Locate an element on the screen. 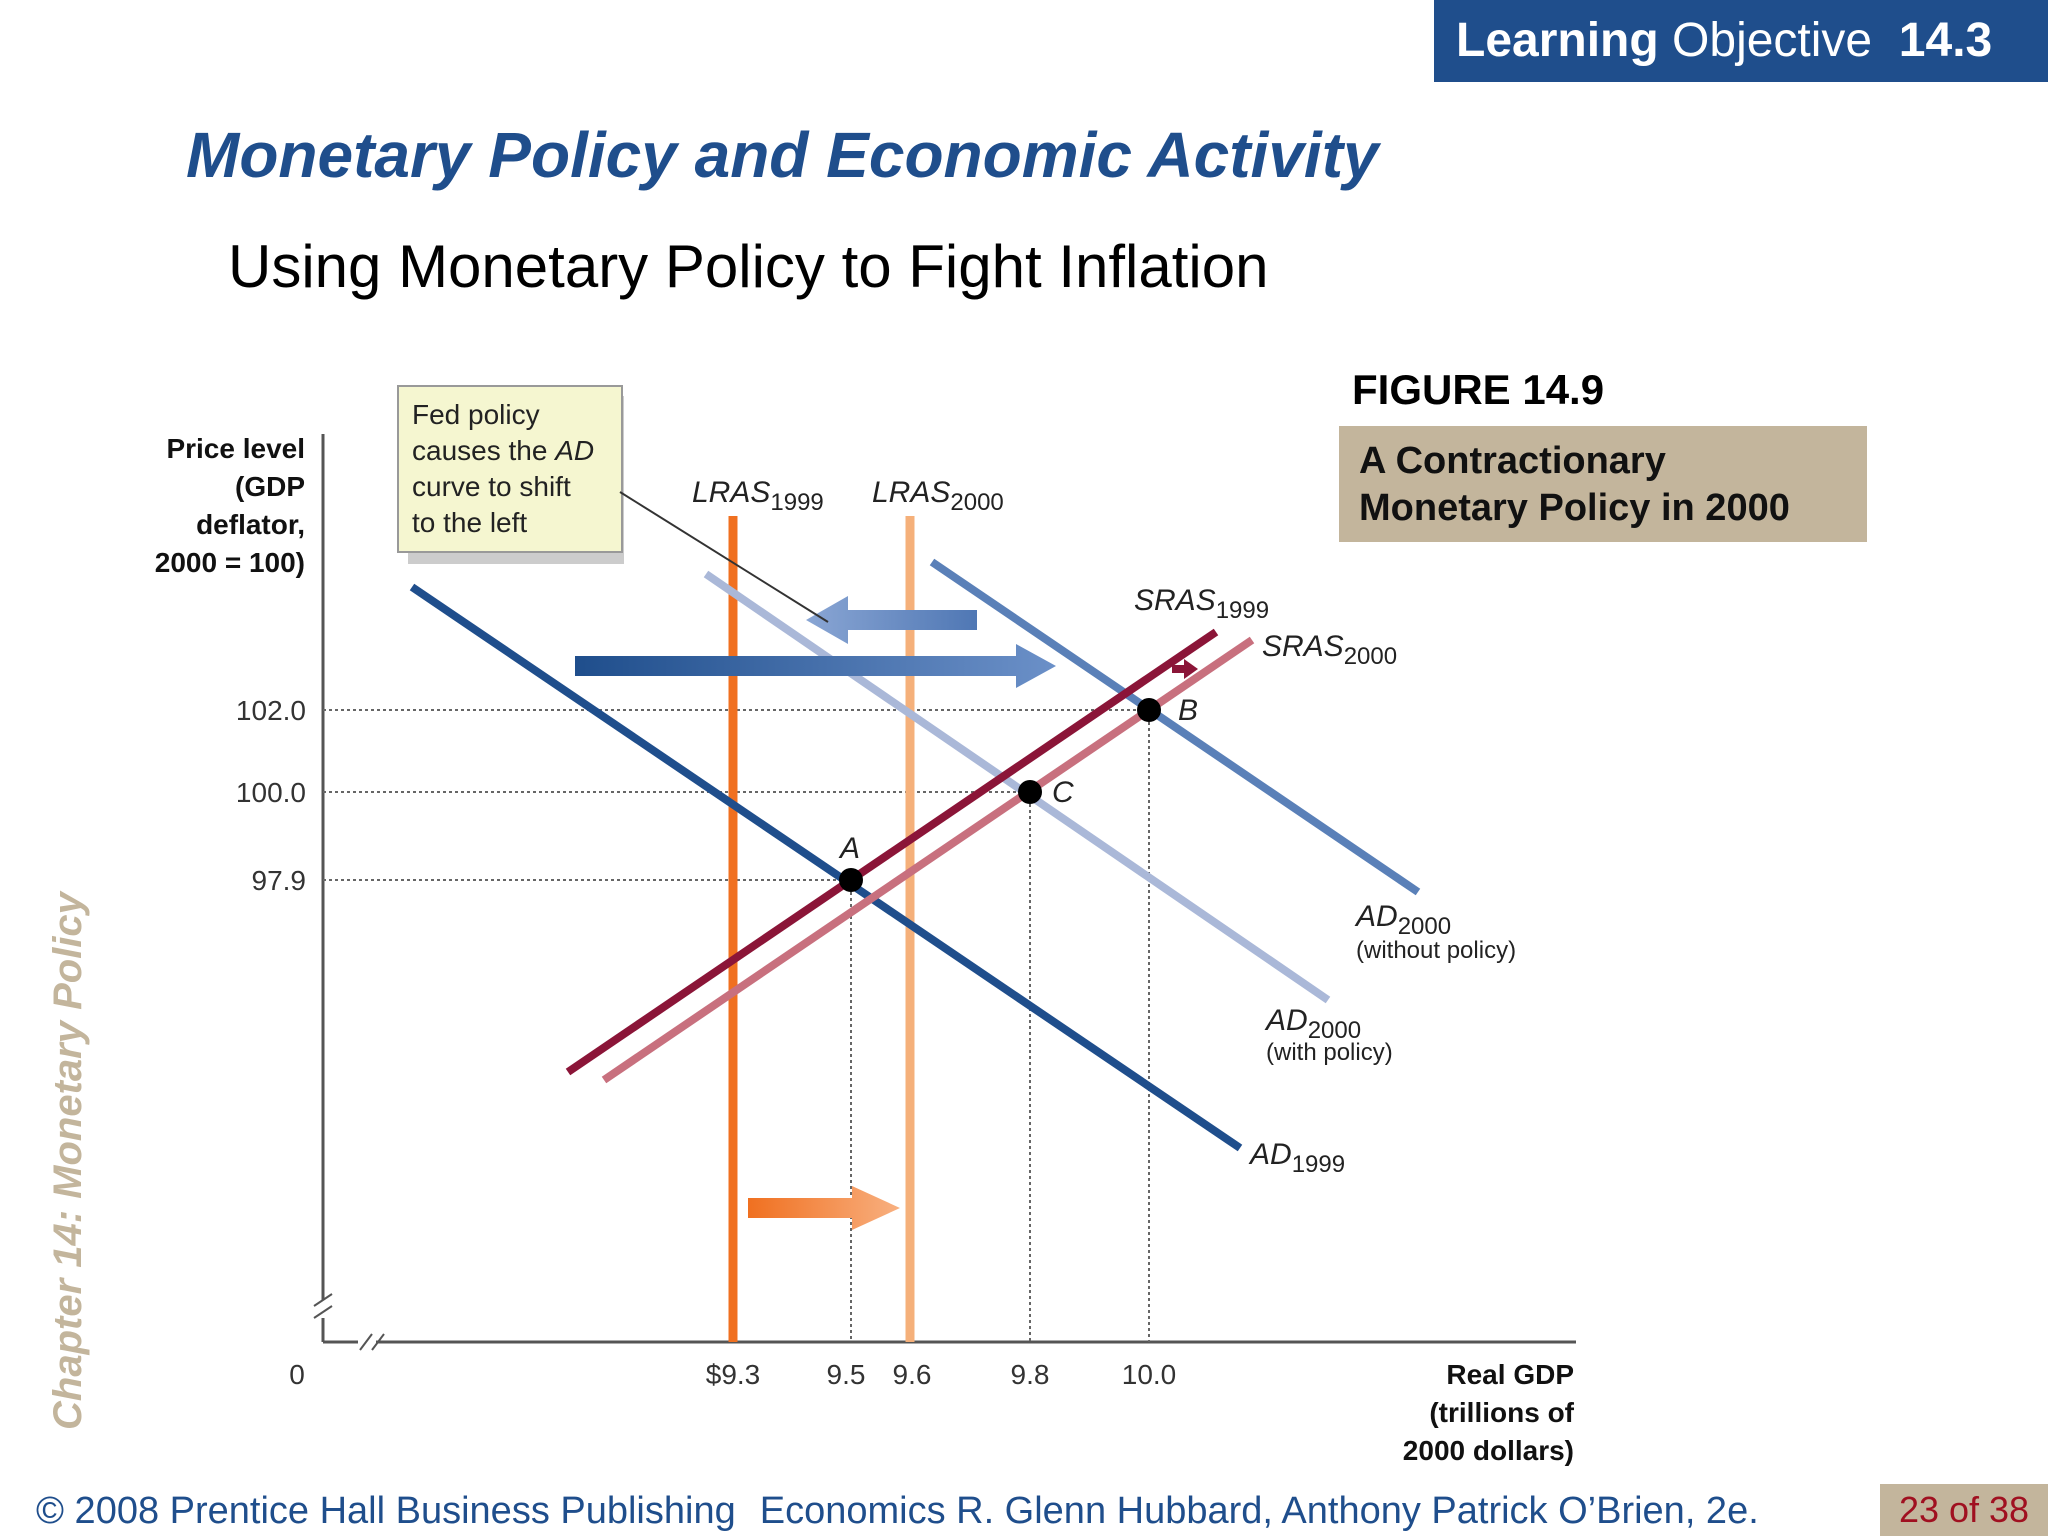 This screenshot has height=1536, width=2048. x-axis-label-line: Real GDP is located at coordinates (1510, 1374).